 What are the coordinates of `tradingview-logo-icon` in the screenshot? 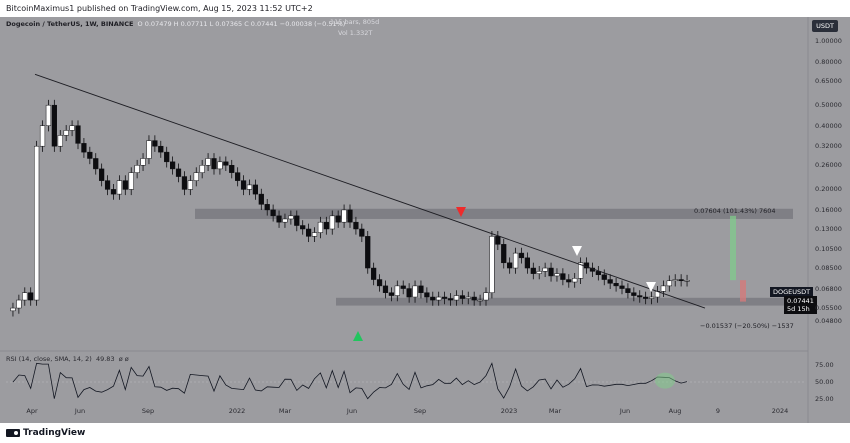 It's located at (13, 433).